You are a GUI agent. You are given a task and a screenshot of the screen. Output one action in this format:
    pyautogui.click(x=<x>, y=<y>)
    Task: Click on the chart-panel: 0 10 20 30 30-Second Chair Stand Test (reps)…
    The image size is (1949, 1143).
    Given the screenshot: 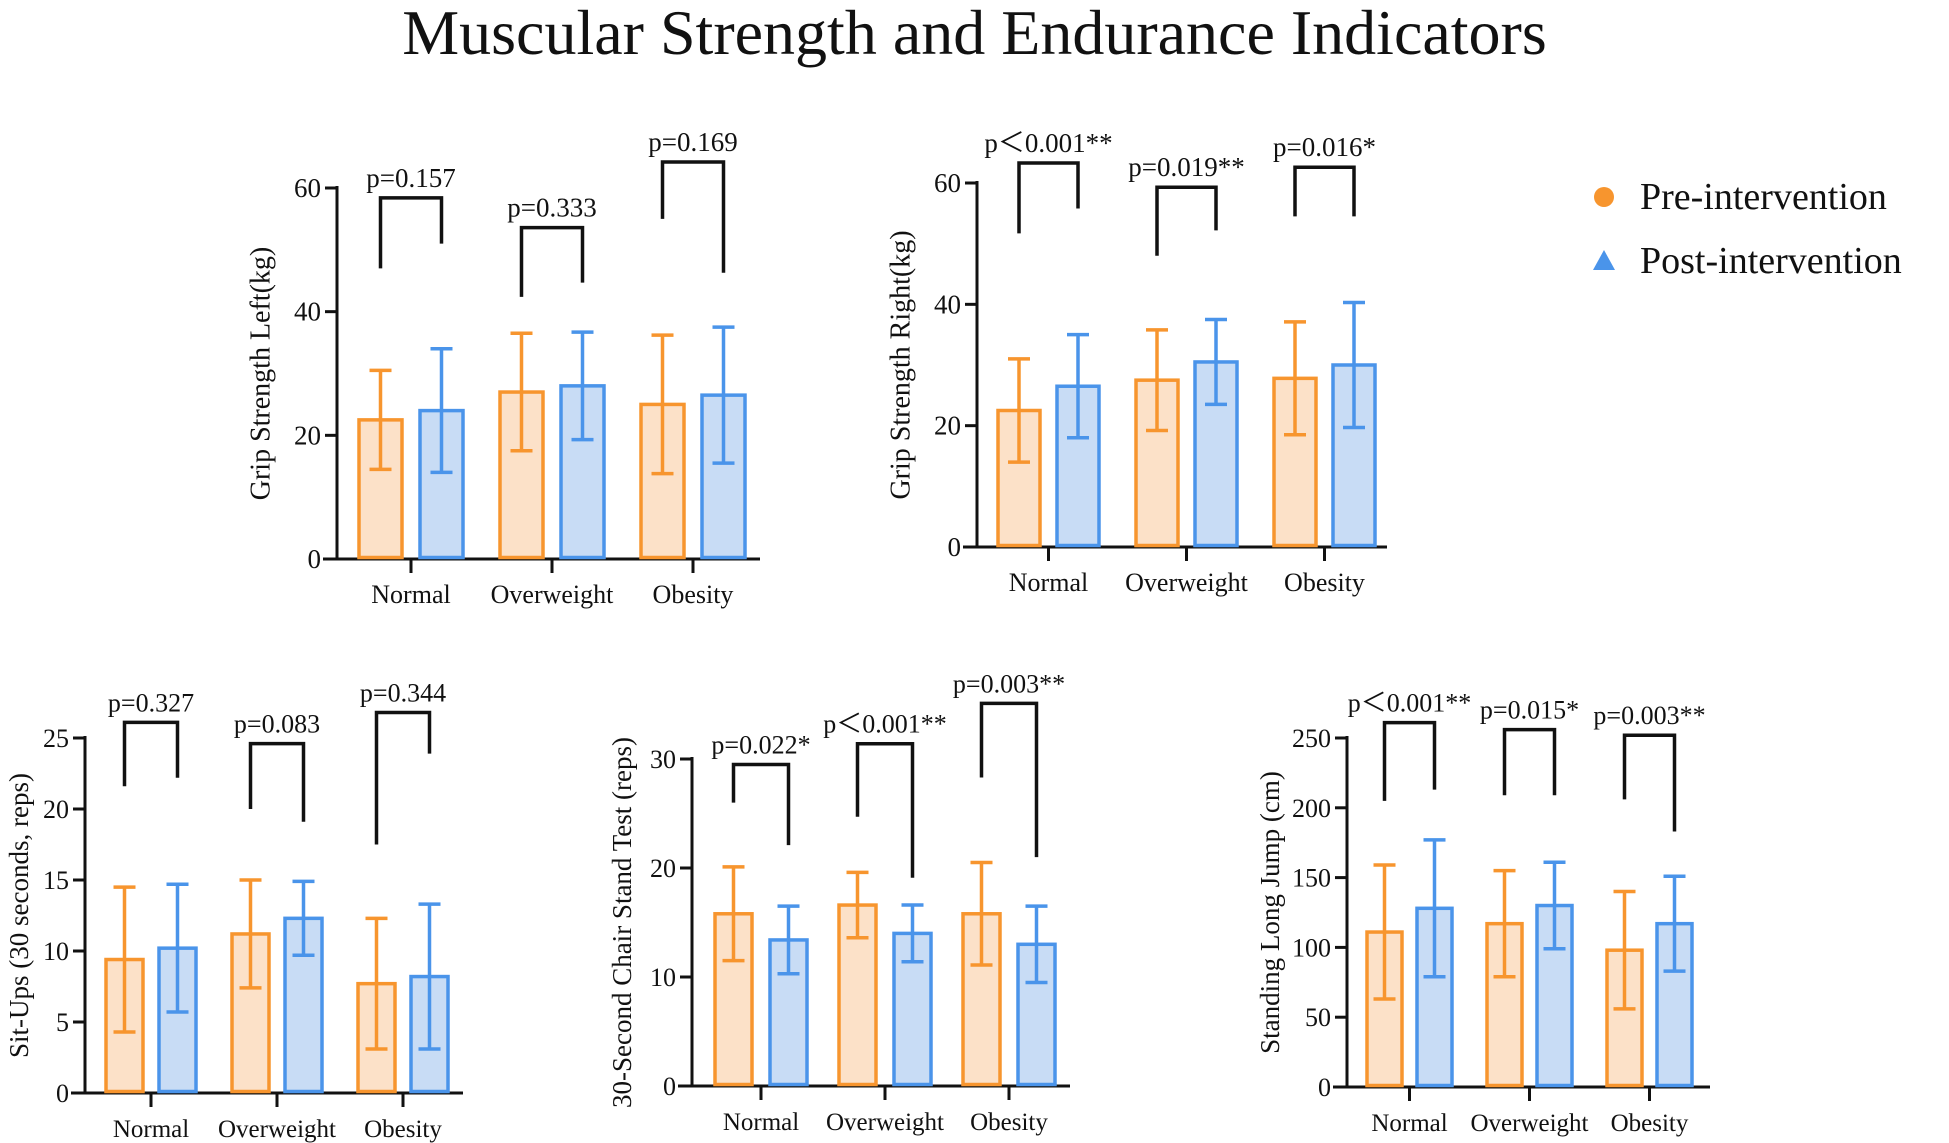 What is the action you would take?
    pyautogui.click(x=838, y=902)
    